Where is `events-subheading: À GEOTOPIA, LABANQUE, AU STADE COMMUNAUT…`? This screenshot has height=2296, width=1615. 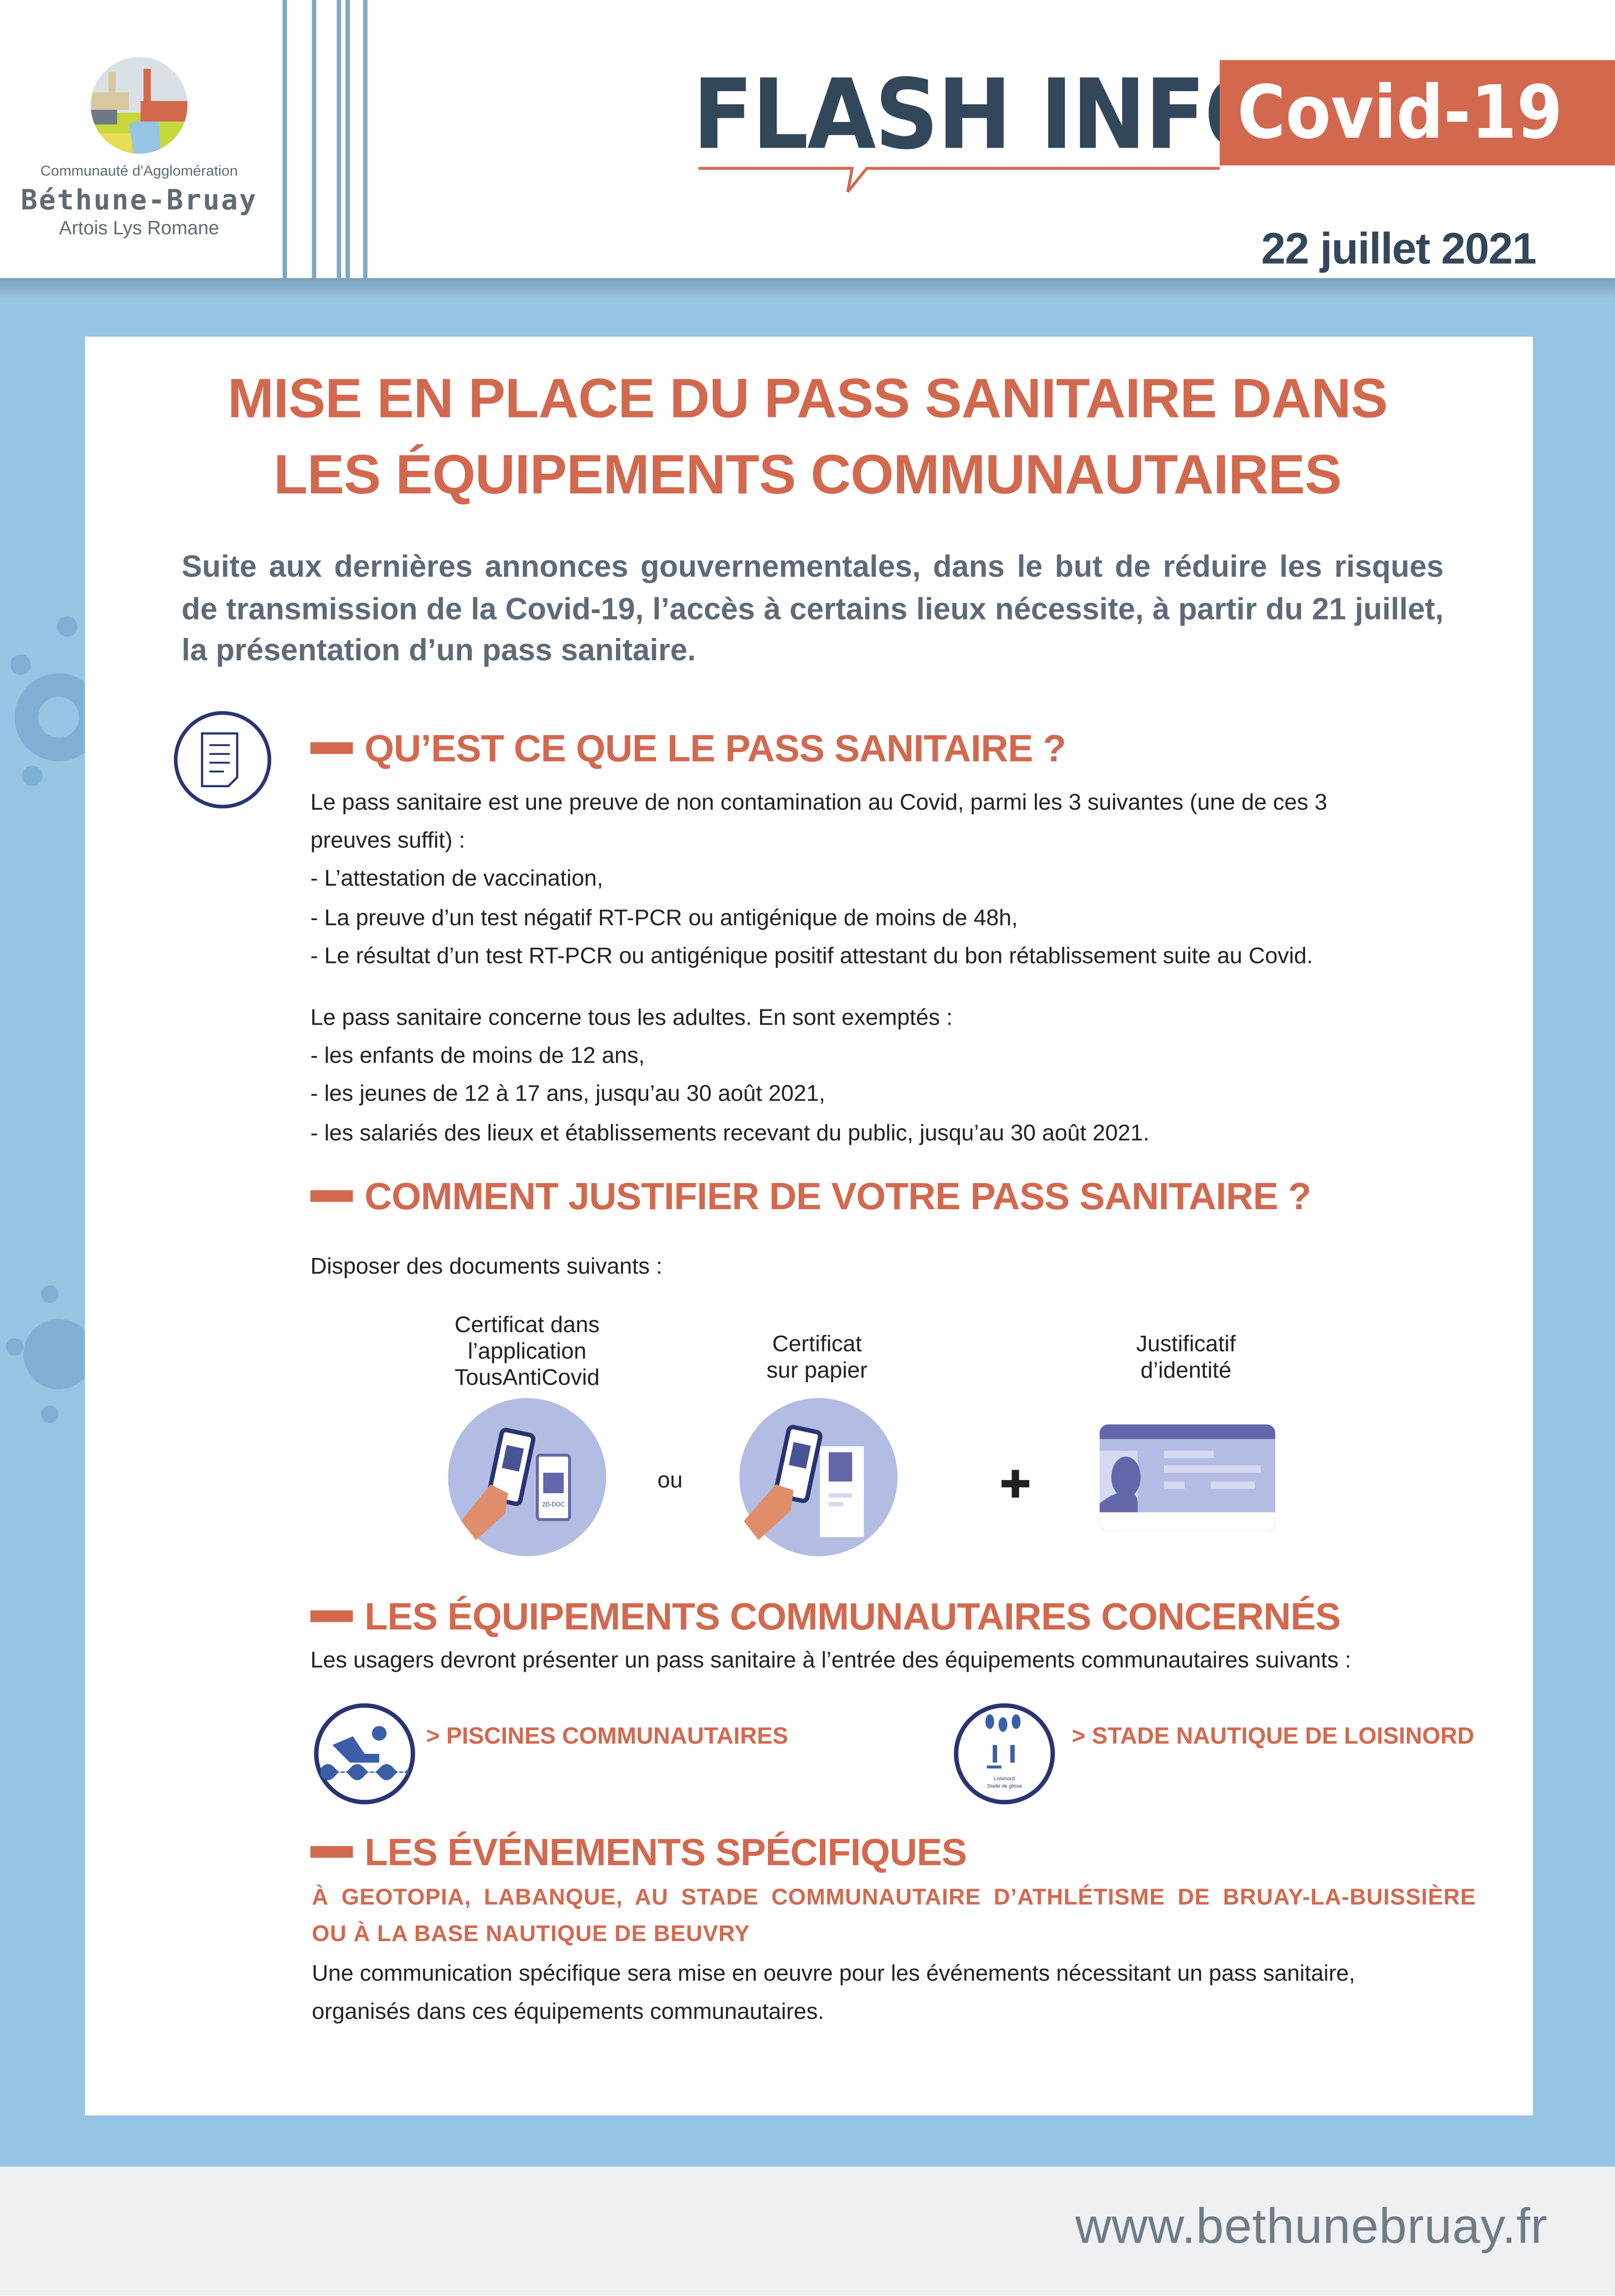 events-subheading: À GEOTOPIA, LABANQUE, AU STADE COMMUNAUT… is located at coordinates (894, 1898).